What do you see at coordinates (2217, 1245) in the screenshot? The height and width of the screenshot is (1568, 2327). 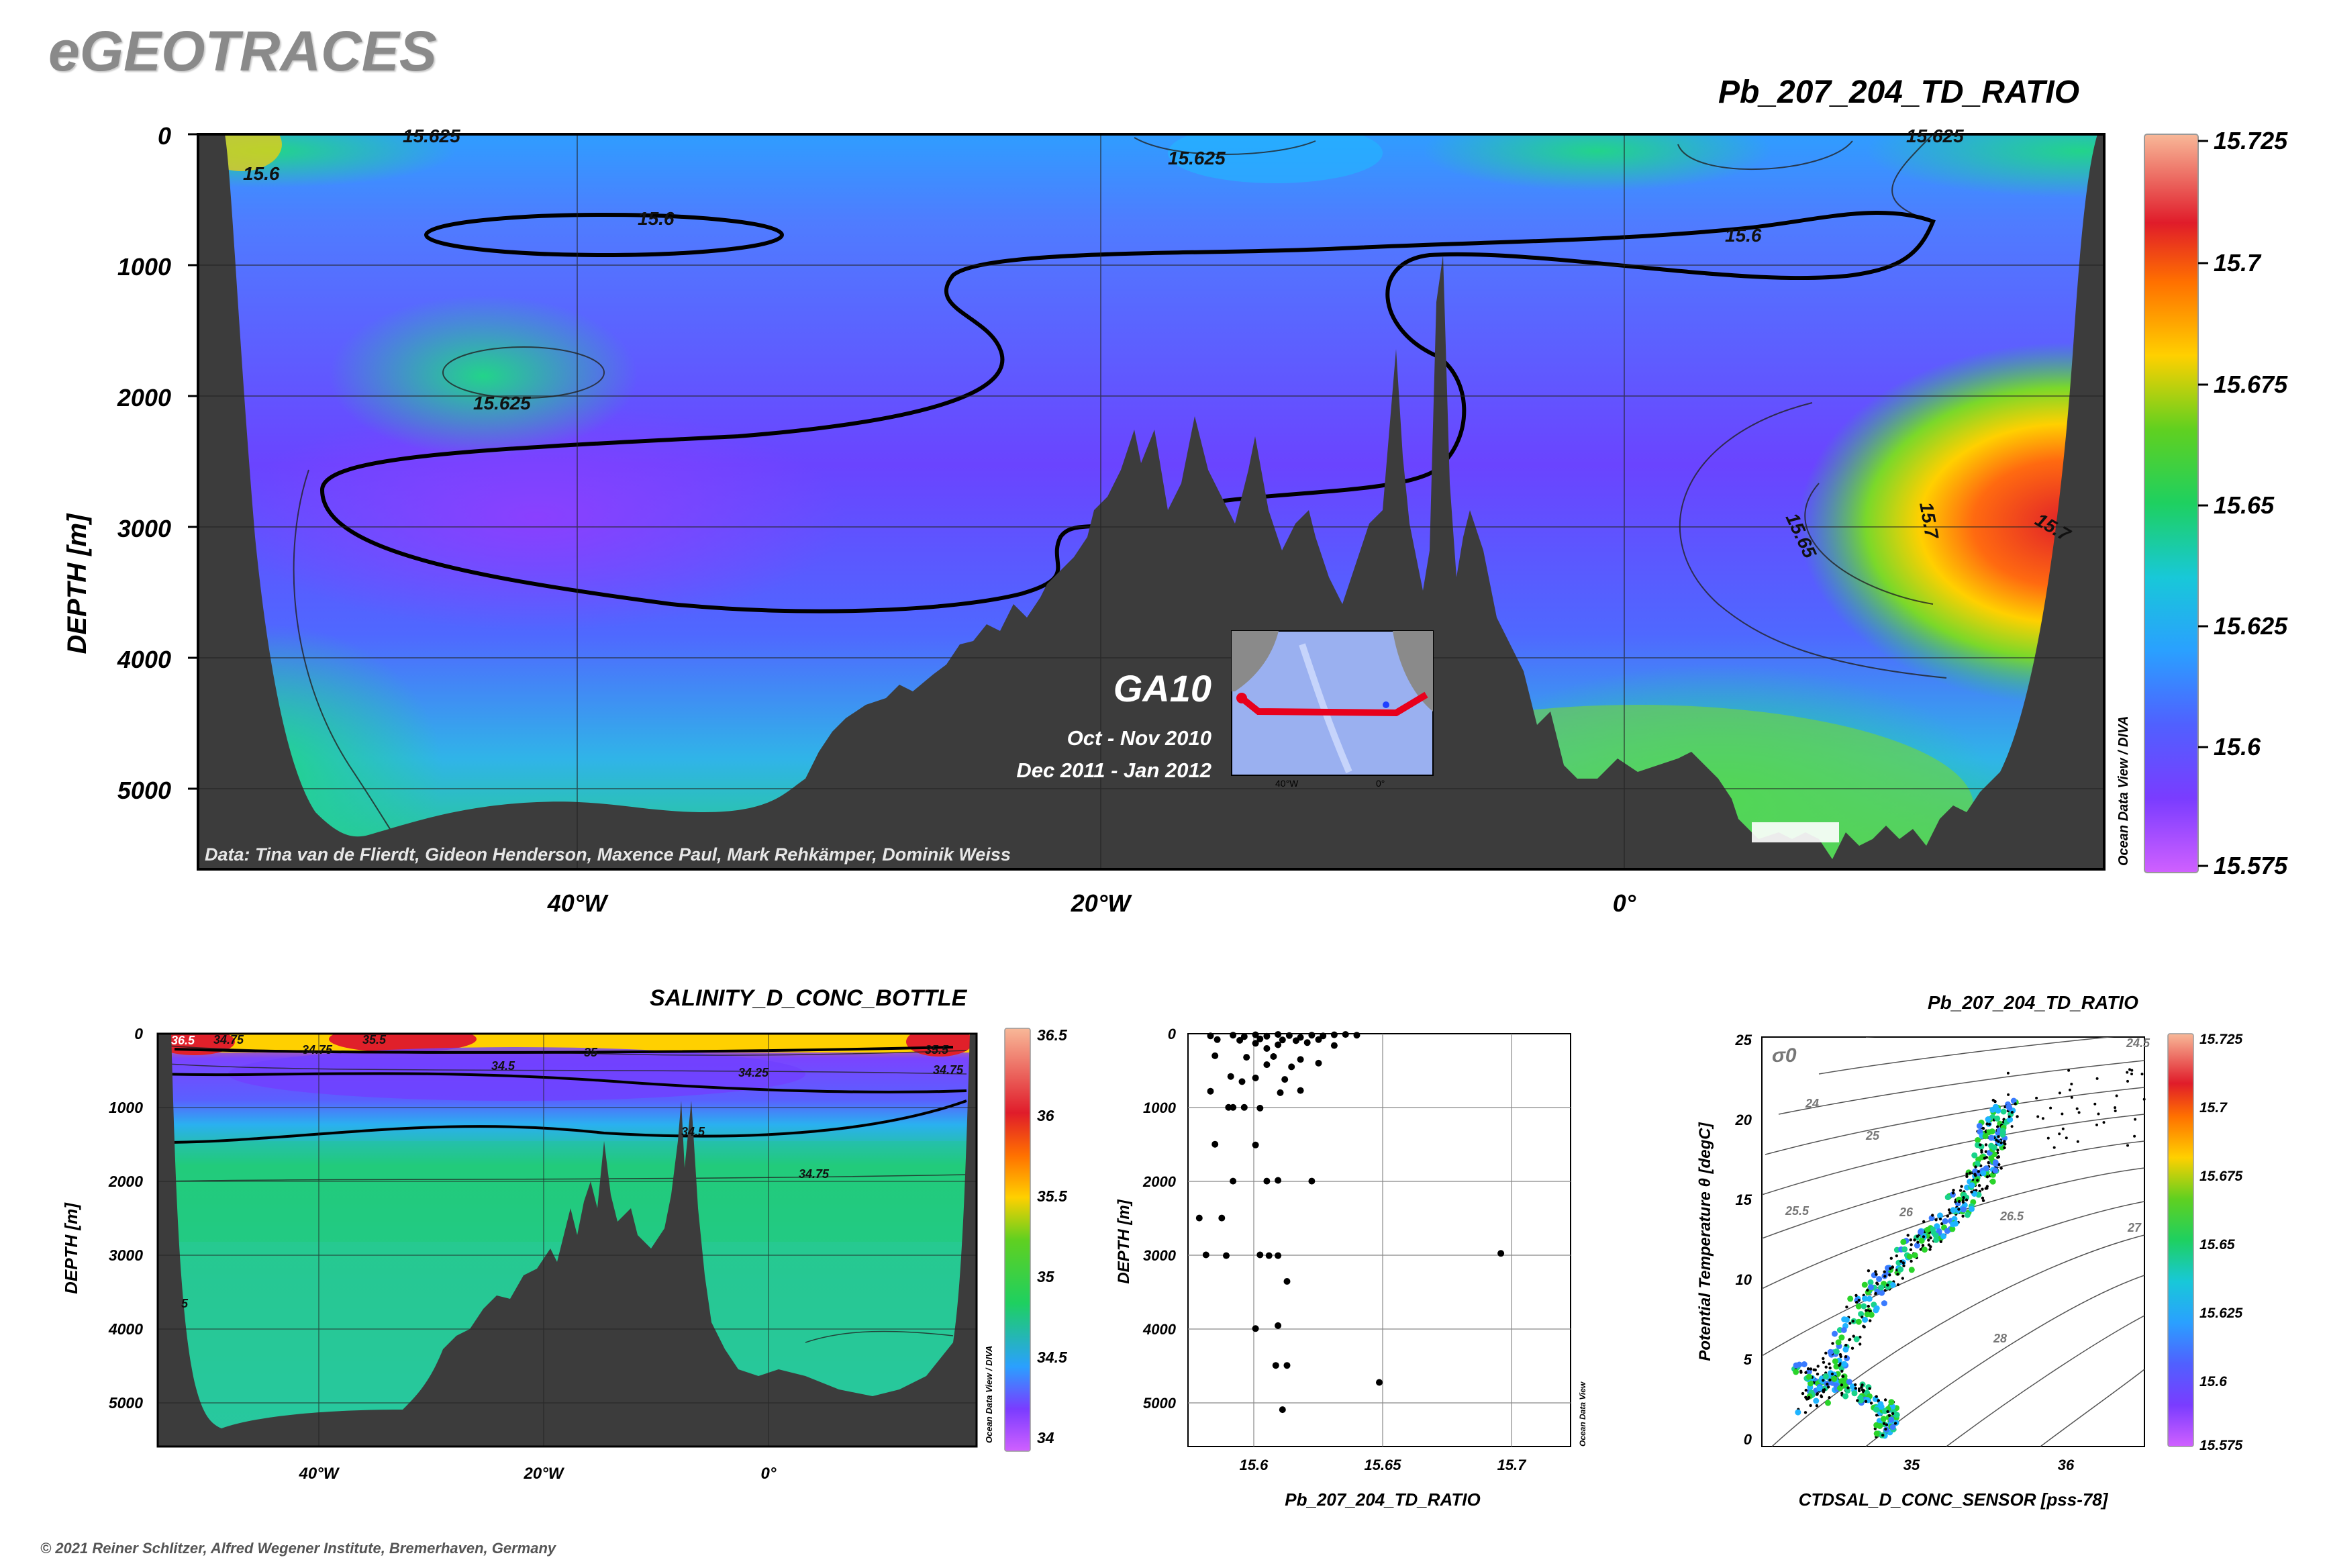 I see `colorbar-tick: 15.65` at bounding box center [2217, 1245].